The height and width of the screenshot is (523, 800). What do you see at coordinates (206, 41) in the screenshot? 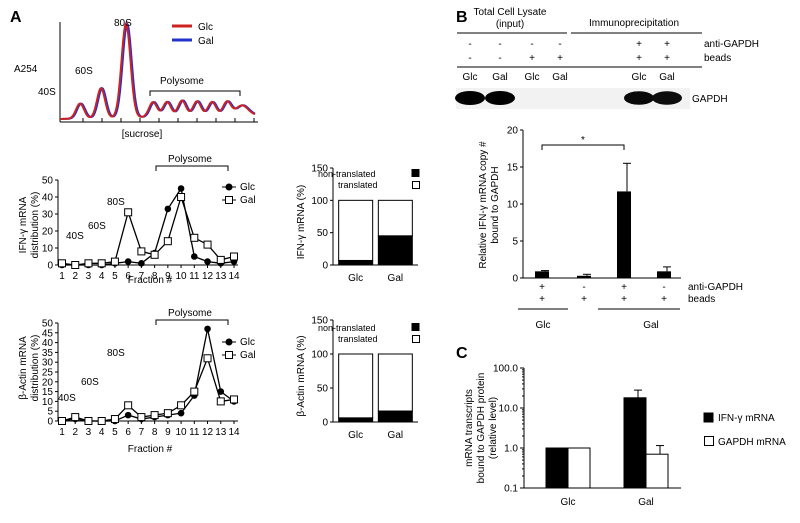
I see `a254-legend-gal: Gal` at bounding box center [206, 41].